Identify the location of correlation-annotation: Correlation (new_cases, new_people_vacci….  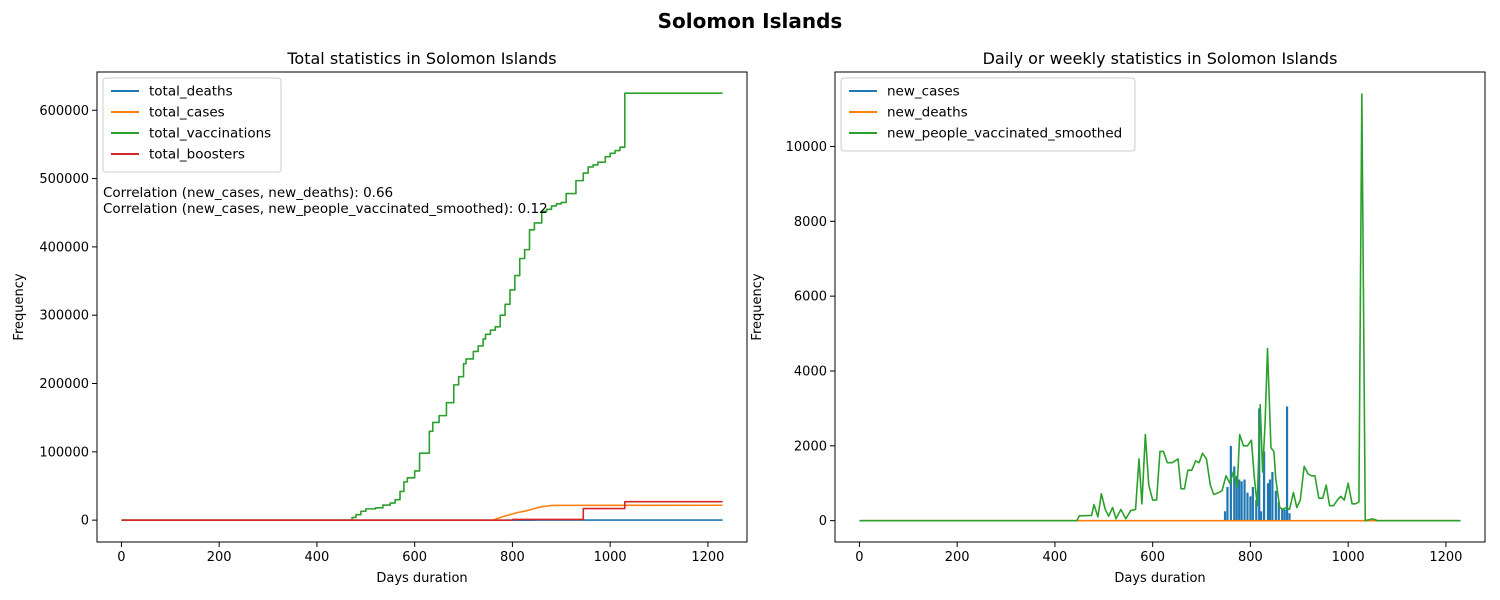
(325, 209).